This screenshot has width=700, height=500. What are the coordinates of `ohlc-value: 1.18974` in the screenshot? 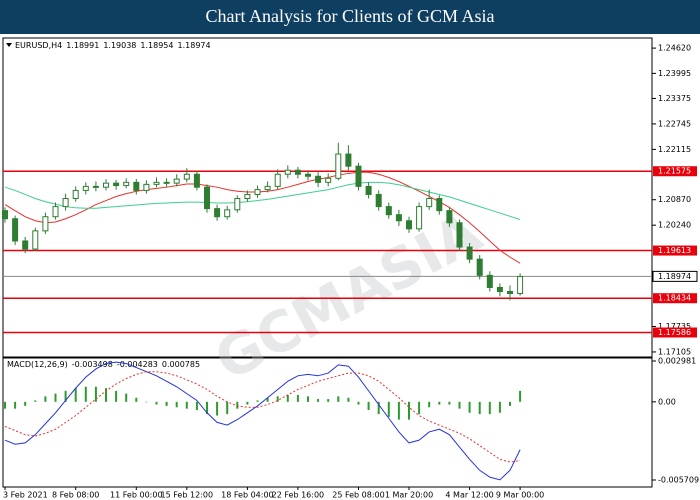 It's located at (194, 45).